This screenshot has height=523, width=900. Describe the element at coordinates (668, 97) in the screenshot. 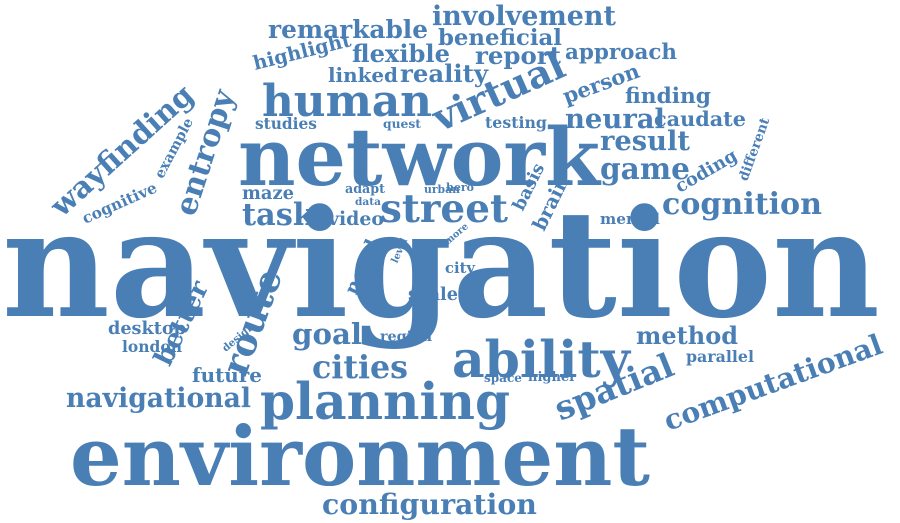

I see `word-finding: finding` at that location.